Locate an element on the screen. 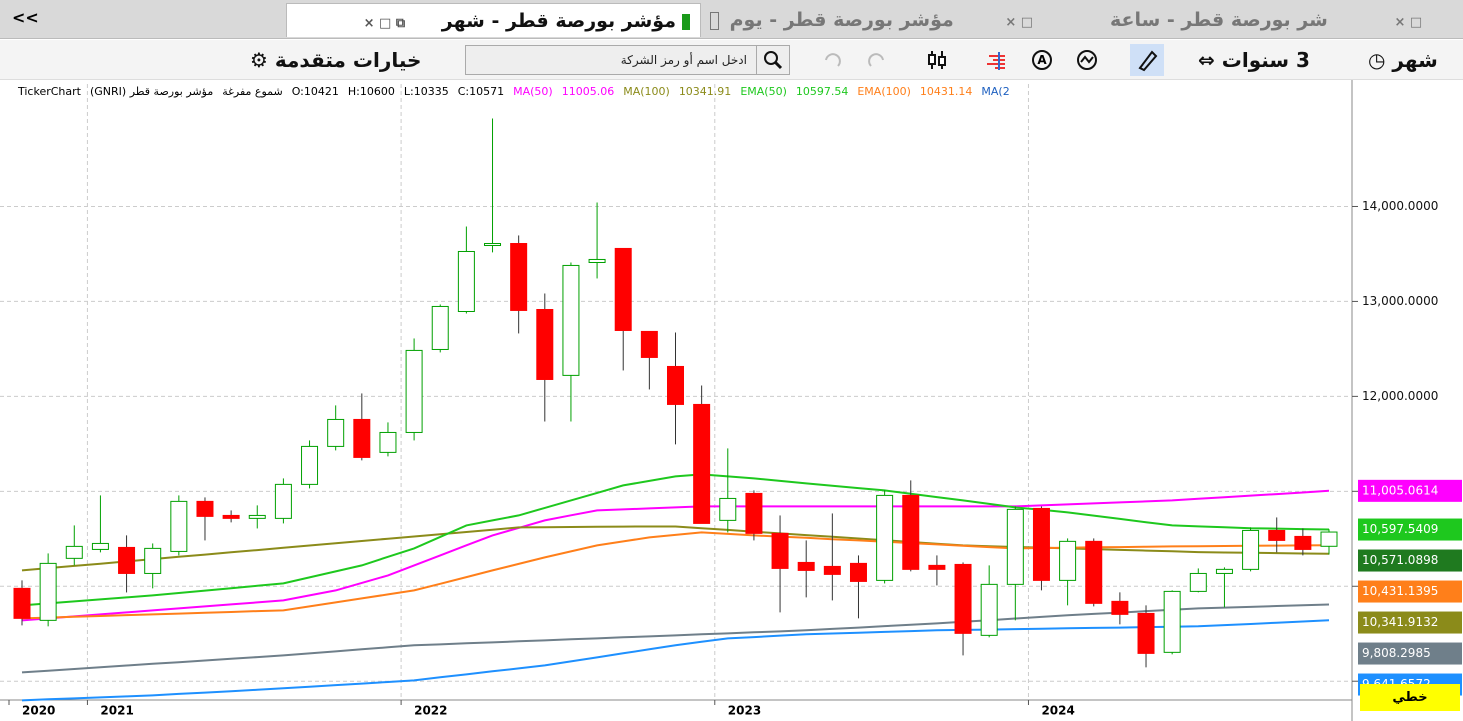 Image resolution: width=1463 pixels, height=721 pixels. info-low: L:10335 is located at coordinates (426, 91).